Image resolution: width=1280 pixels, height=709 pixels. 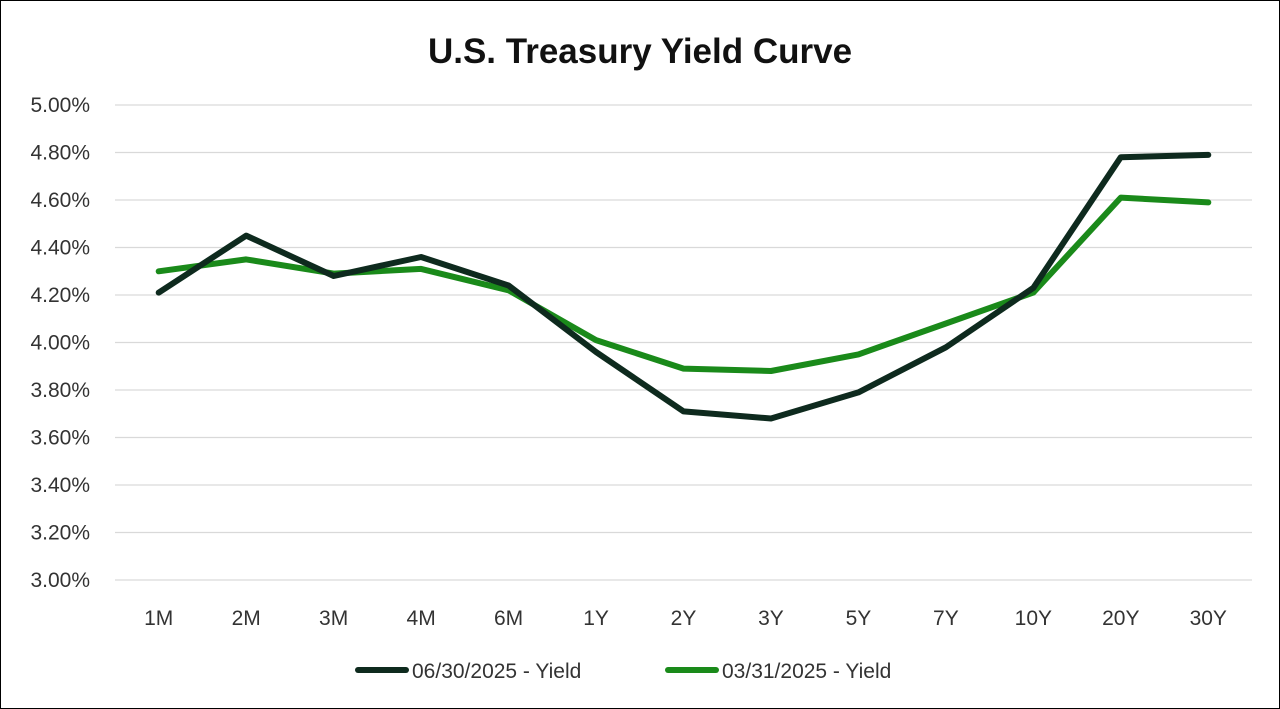 What do you see at coordinates (60, 485) in the screenshot?
I see `y-tick-label: 3.40%` at bounding box center [60, 485].